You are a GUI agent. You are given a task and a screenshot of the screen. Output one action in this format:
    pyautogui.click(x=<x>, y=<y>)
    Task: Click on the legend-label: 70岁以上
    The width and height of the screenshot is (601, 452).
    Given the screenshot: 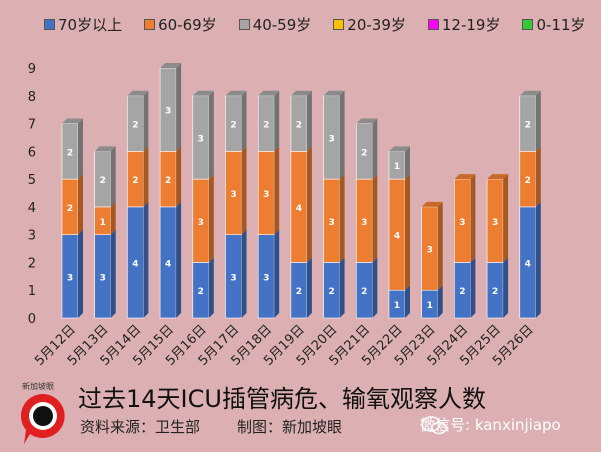 What is the action you would take?
    pyautogui.click(x=90, y=25)
    